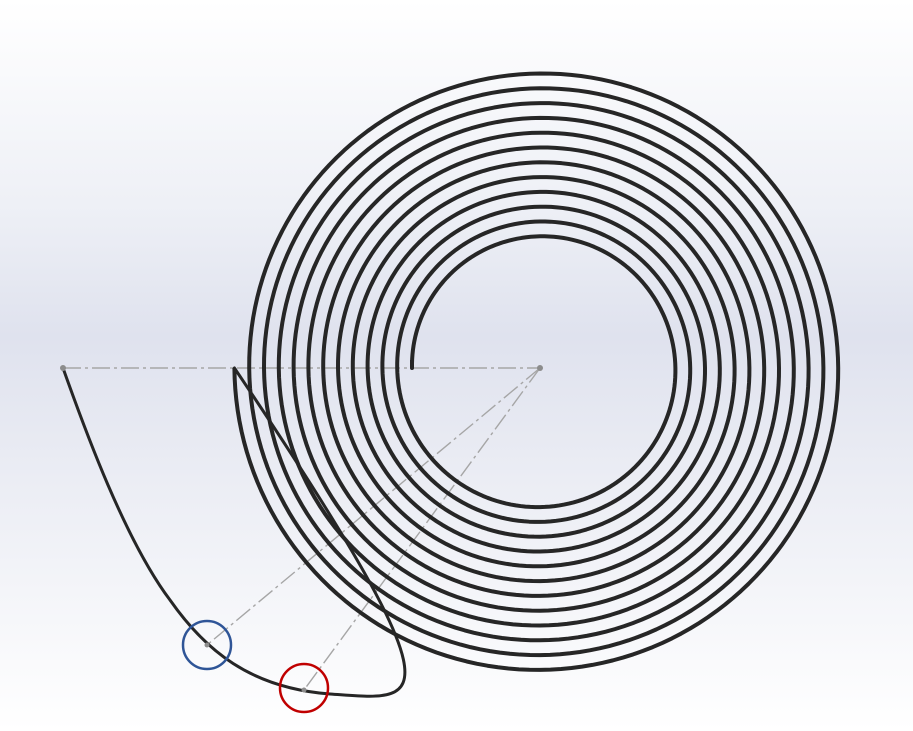  I want to click on blue-marked-point, so click(207, 645).